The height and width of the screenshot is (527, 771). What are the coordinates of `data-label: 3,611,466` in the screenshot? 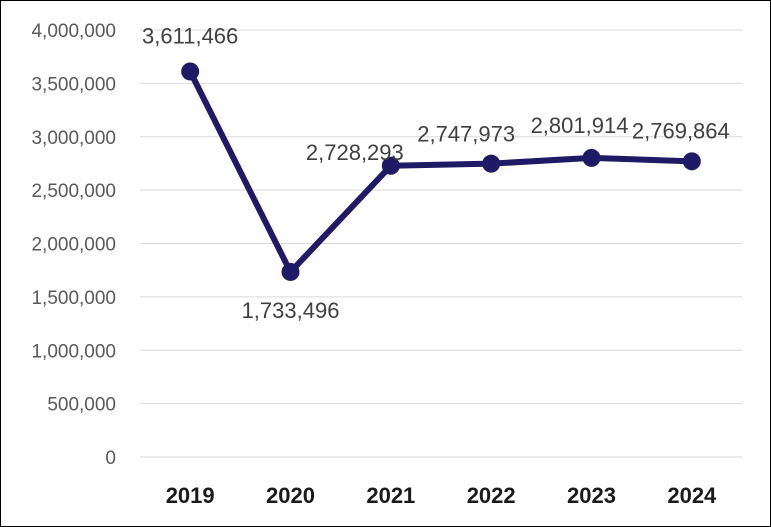 It's located at (190, 35).